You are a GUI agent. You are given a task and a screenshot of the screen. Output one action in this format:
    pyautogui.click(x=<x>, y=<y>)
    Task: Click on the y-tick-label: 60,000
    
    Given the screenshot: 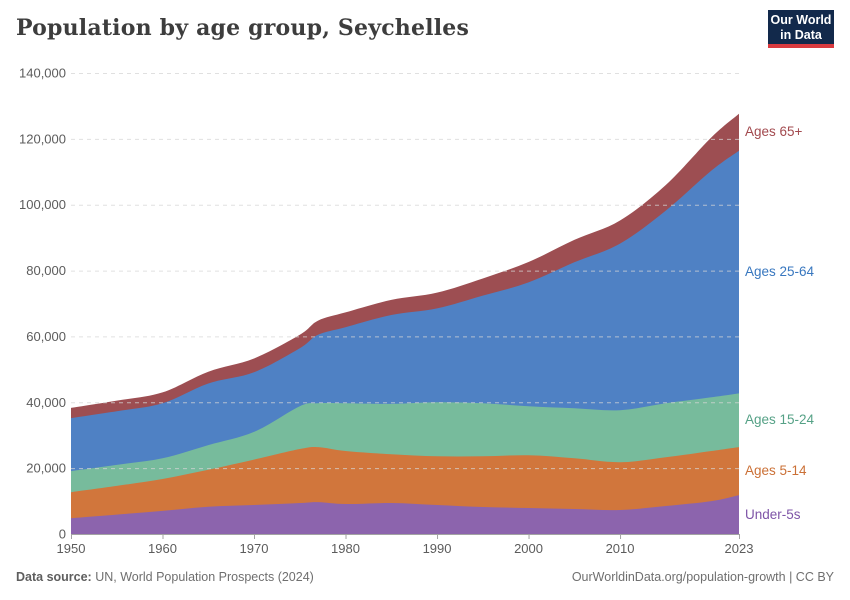 What is the action you would take?
    pyautogui.click(x=46, y=336)
    